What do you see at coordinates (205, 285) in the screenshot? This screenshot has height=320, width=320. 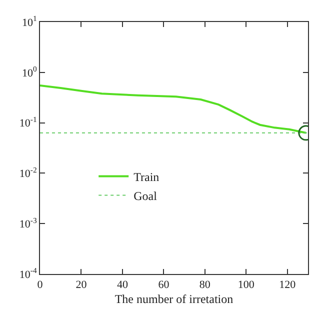 I see `x-tick-label: 80` at bounding box center [205, 285].